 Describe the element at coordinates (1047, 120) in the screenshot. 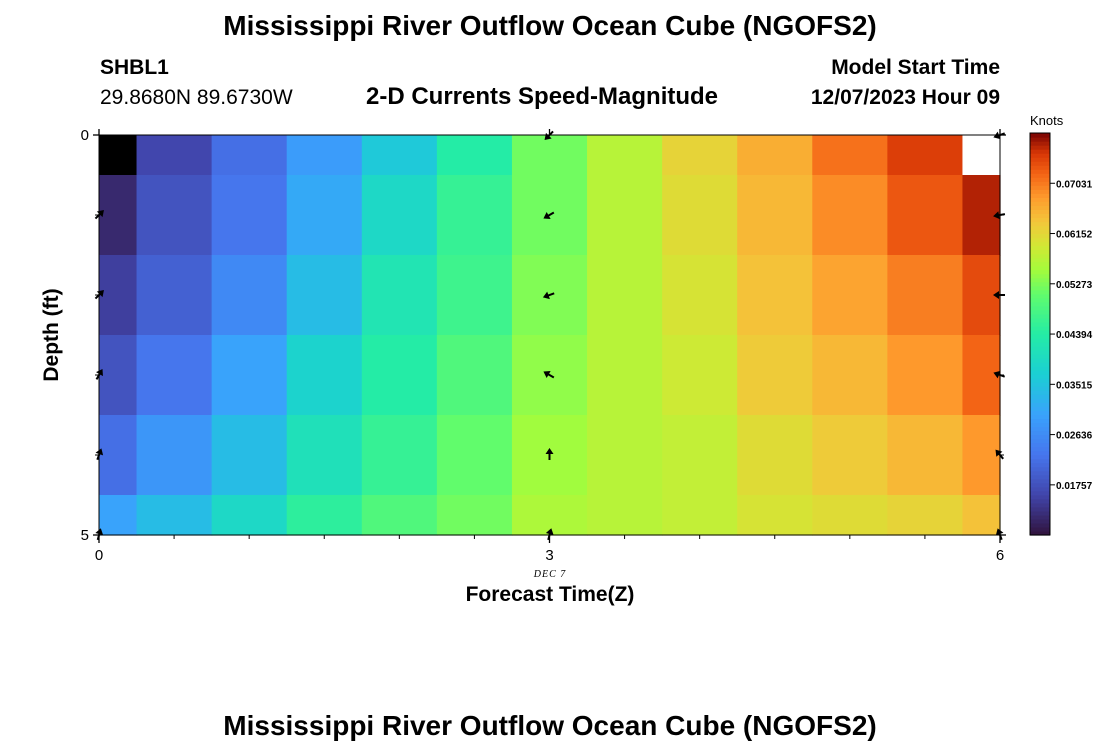

I see `colorbar-unit: Knots` at that location.